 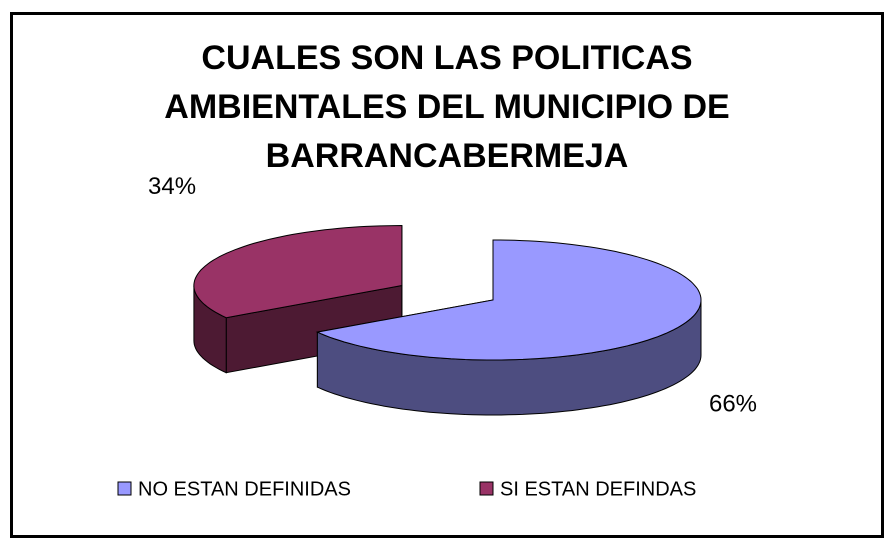 What do you see at coordinates (733, 403) in the screenshot?
I see `data-label: 66%` at bounding box center [733, 403].